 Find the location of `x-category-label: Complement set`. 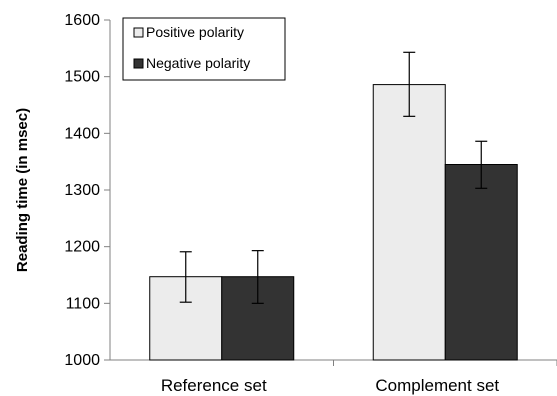

x-category-label: Complement set is located at coordinates (437, 385).